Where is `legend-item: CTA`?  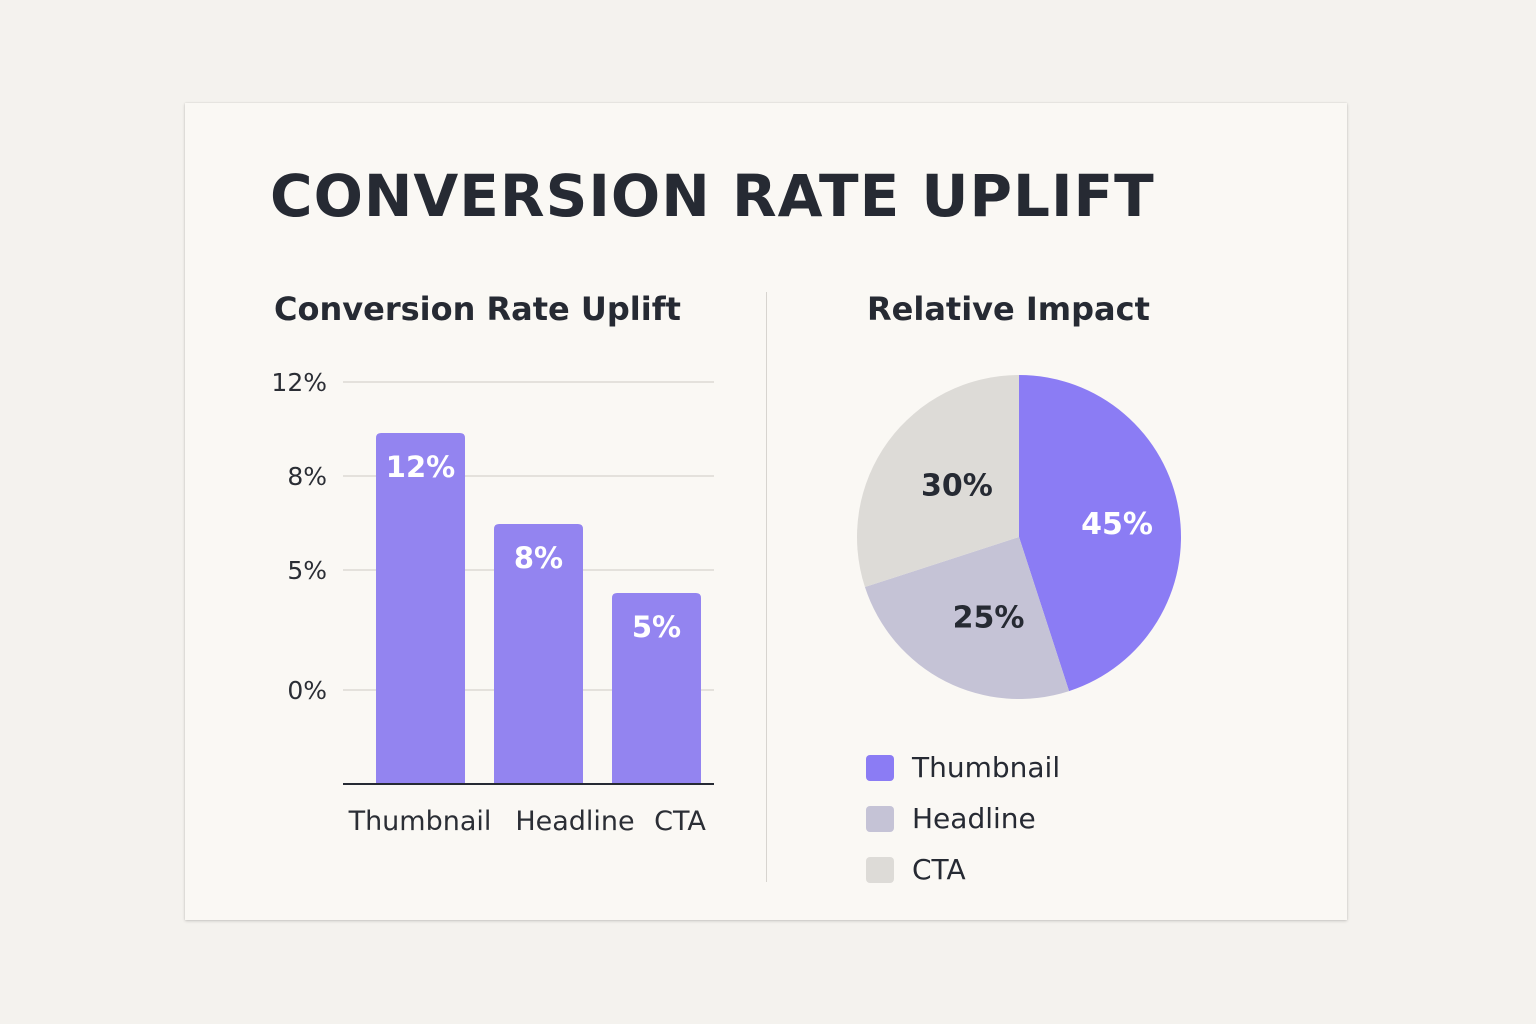
legend-item: CTA is located at coordinates (963, 869).